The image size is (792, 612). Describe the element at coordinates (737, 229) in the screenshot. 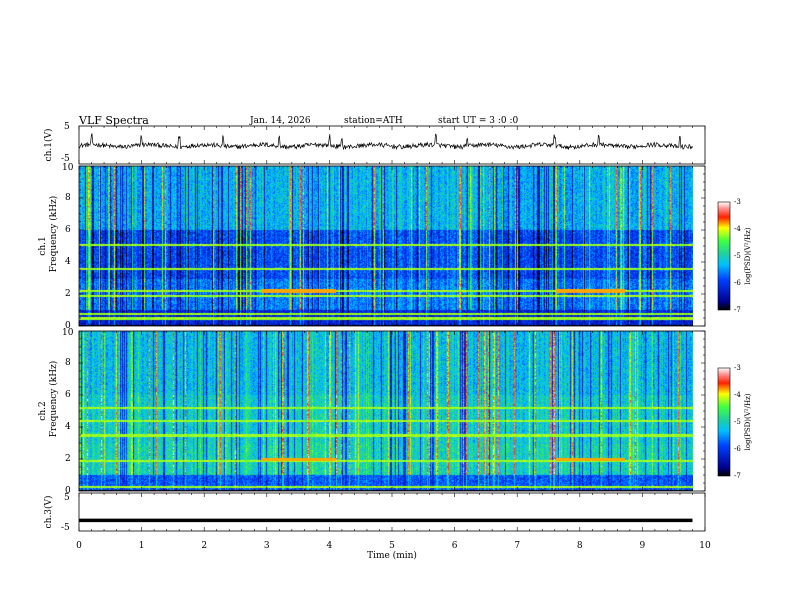

I see `ch1-colorbar-tick-m4: -4` at that location.